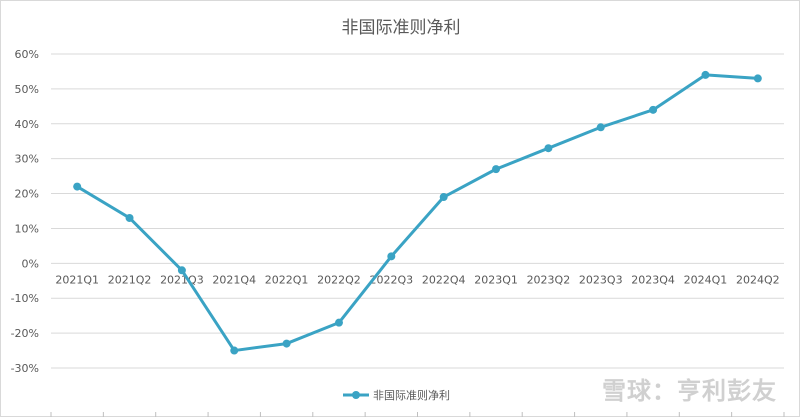  Describe the element at coordinates (601, 279) in the screenshot. I see `x-tick-label: 2023Q3` at that location.